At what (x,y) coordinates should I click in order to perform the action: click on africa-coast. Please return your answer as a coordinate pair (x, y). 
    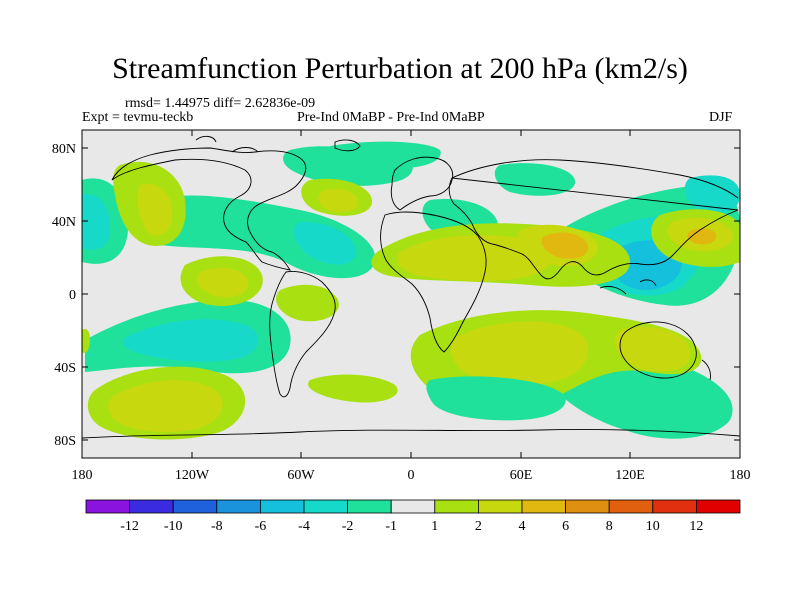
    Looking at the image, I should click on (433, 282).